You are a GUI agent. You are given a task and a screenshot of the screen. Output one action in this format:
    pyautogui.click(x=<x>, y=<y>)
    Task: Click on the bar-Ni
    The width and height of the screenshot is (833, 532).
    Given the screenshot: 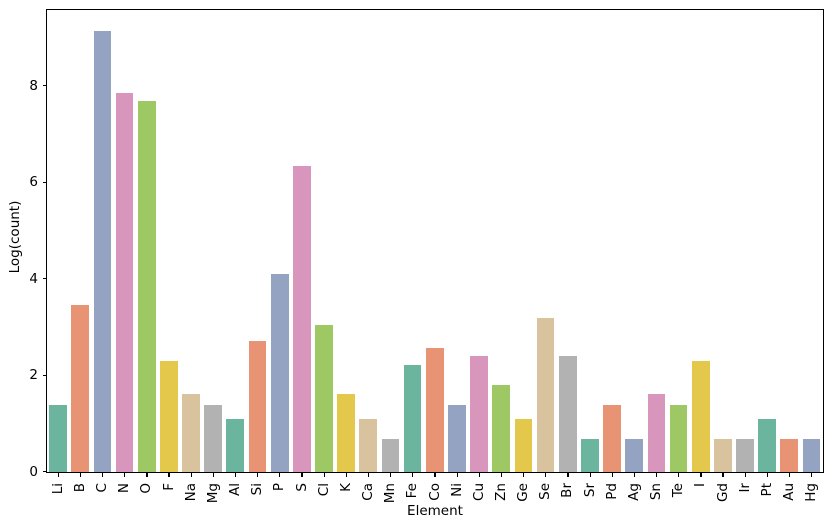 What is the action you would take?
    pyautogui.click(x=457, y=438)
    